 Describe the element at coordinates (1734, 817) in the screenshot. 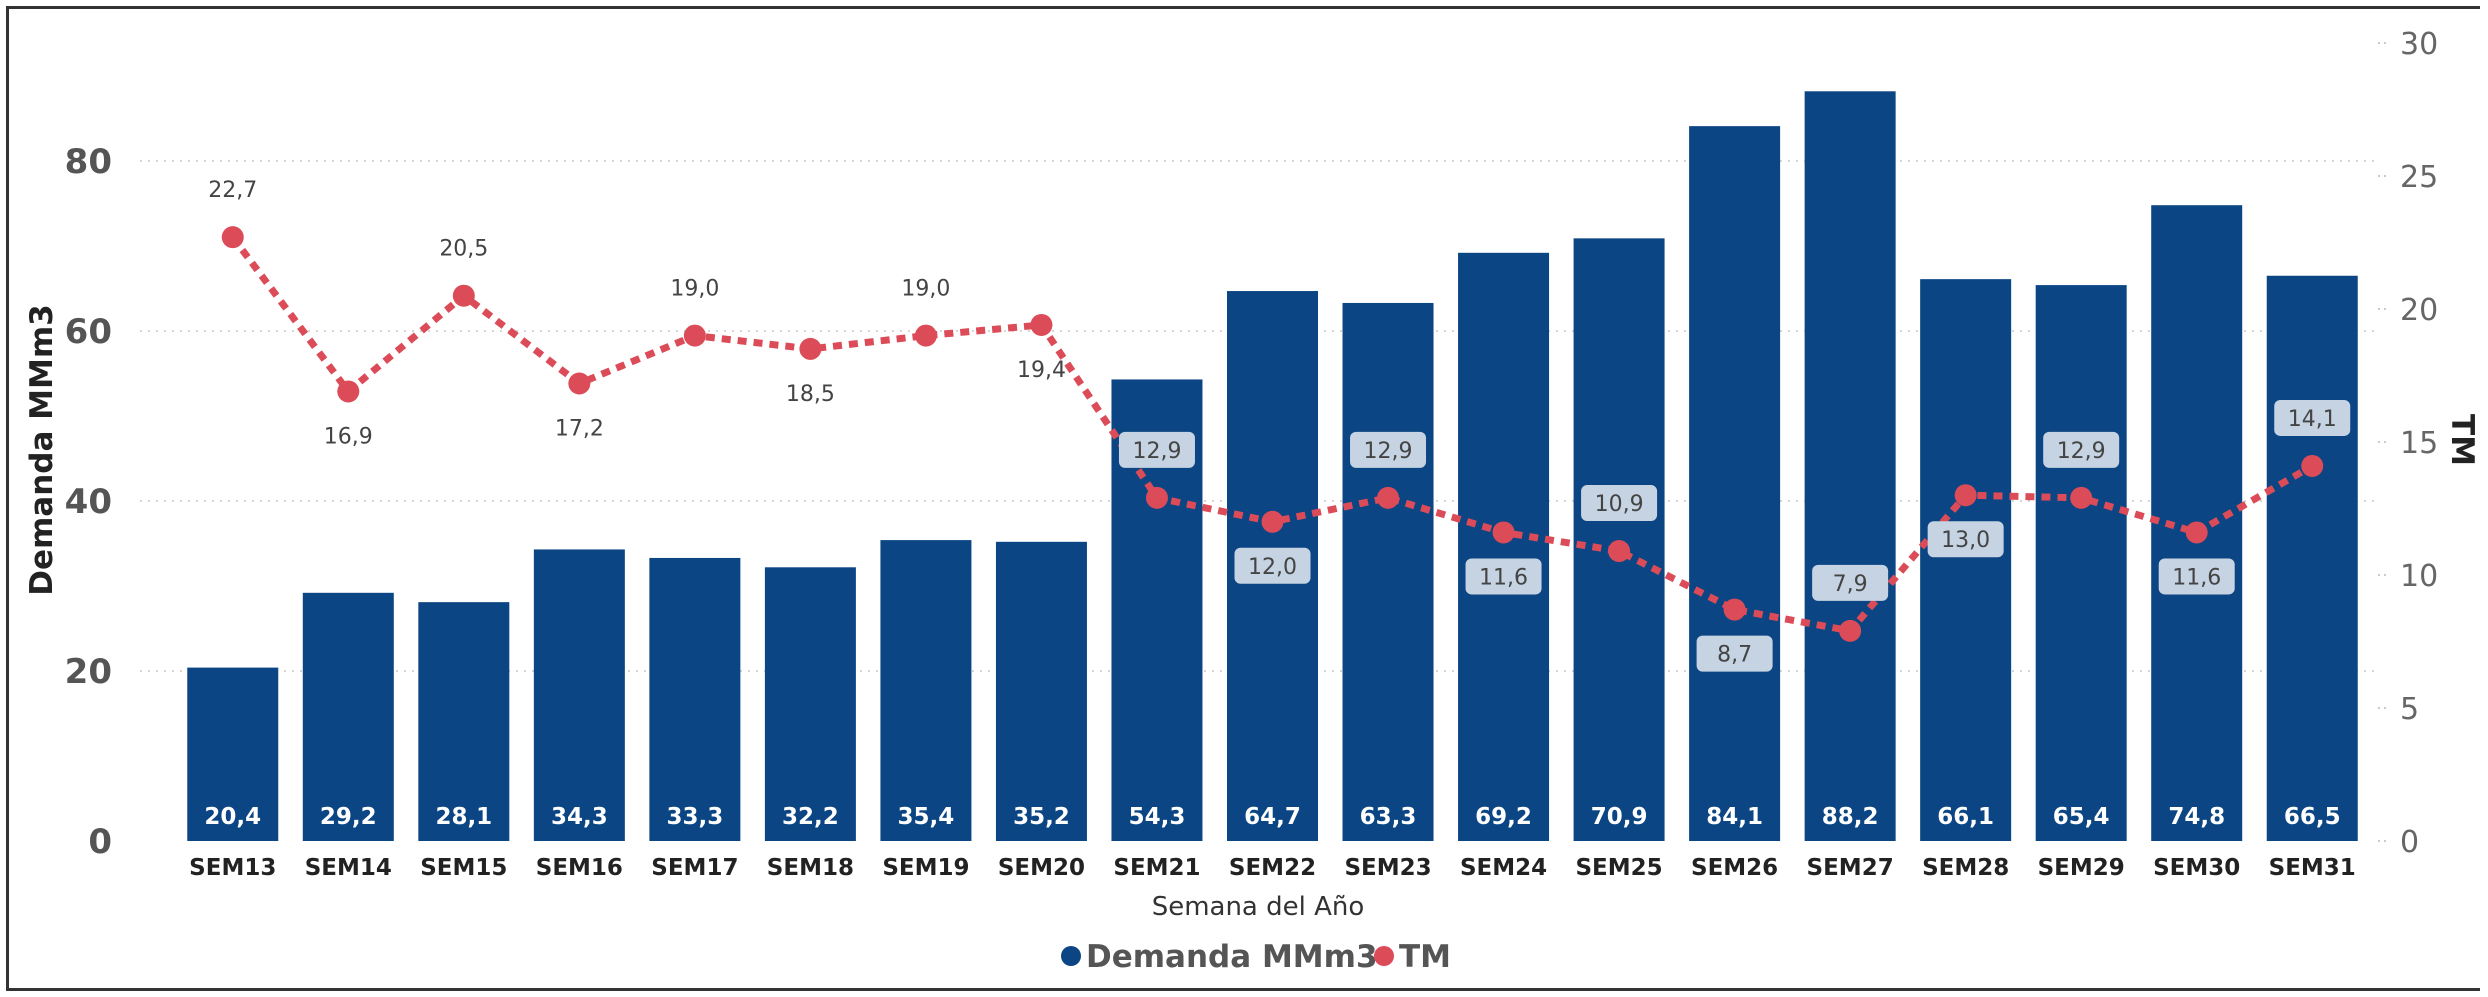

I see `bar-value-label: 84,1` at that location.